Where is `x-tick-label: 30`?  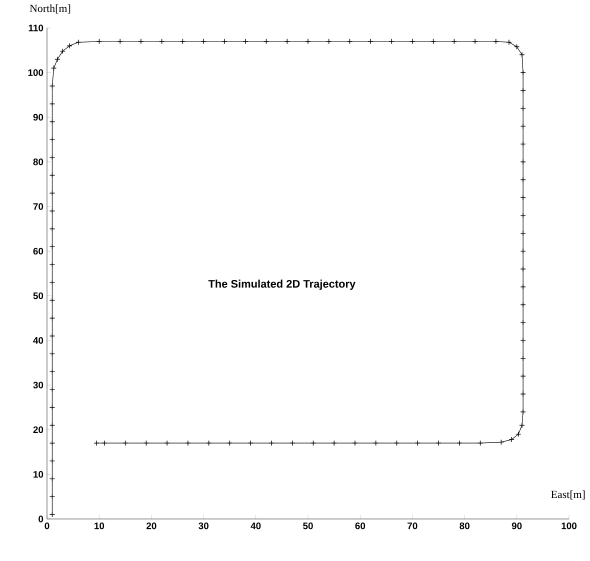
x-tick-label: 30 is located at coordinates (203, 526).